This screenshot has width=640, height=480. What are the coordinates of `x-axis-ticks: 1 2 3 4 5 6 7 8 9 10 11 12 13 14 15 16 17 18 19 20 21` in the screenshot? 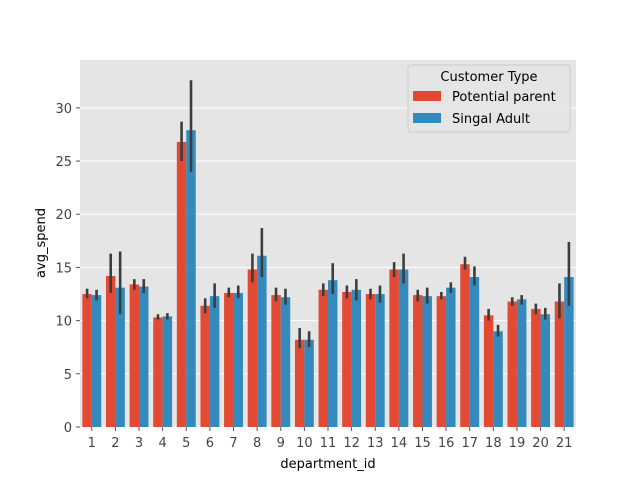 It's located at (330, 439).